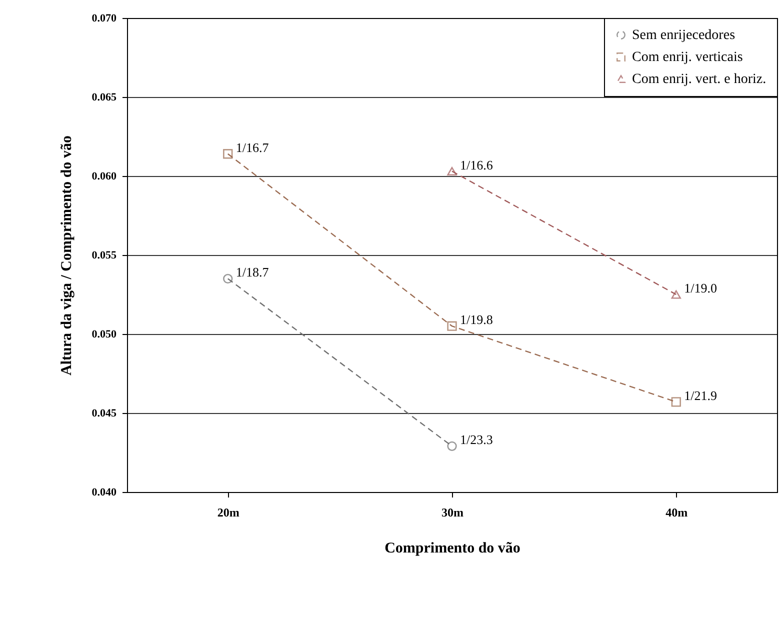 The height and width of the screenshot is (619, 784). What do you see at coordinates (452, 548) in the screenshot?
I see `x-axis-title: Comprimento do vão` at bounding box center [452, 548].